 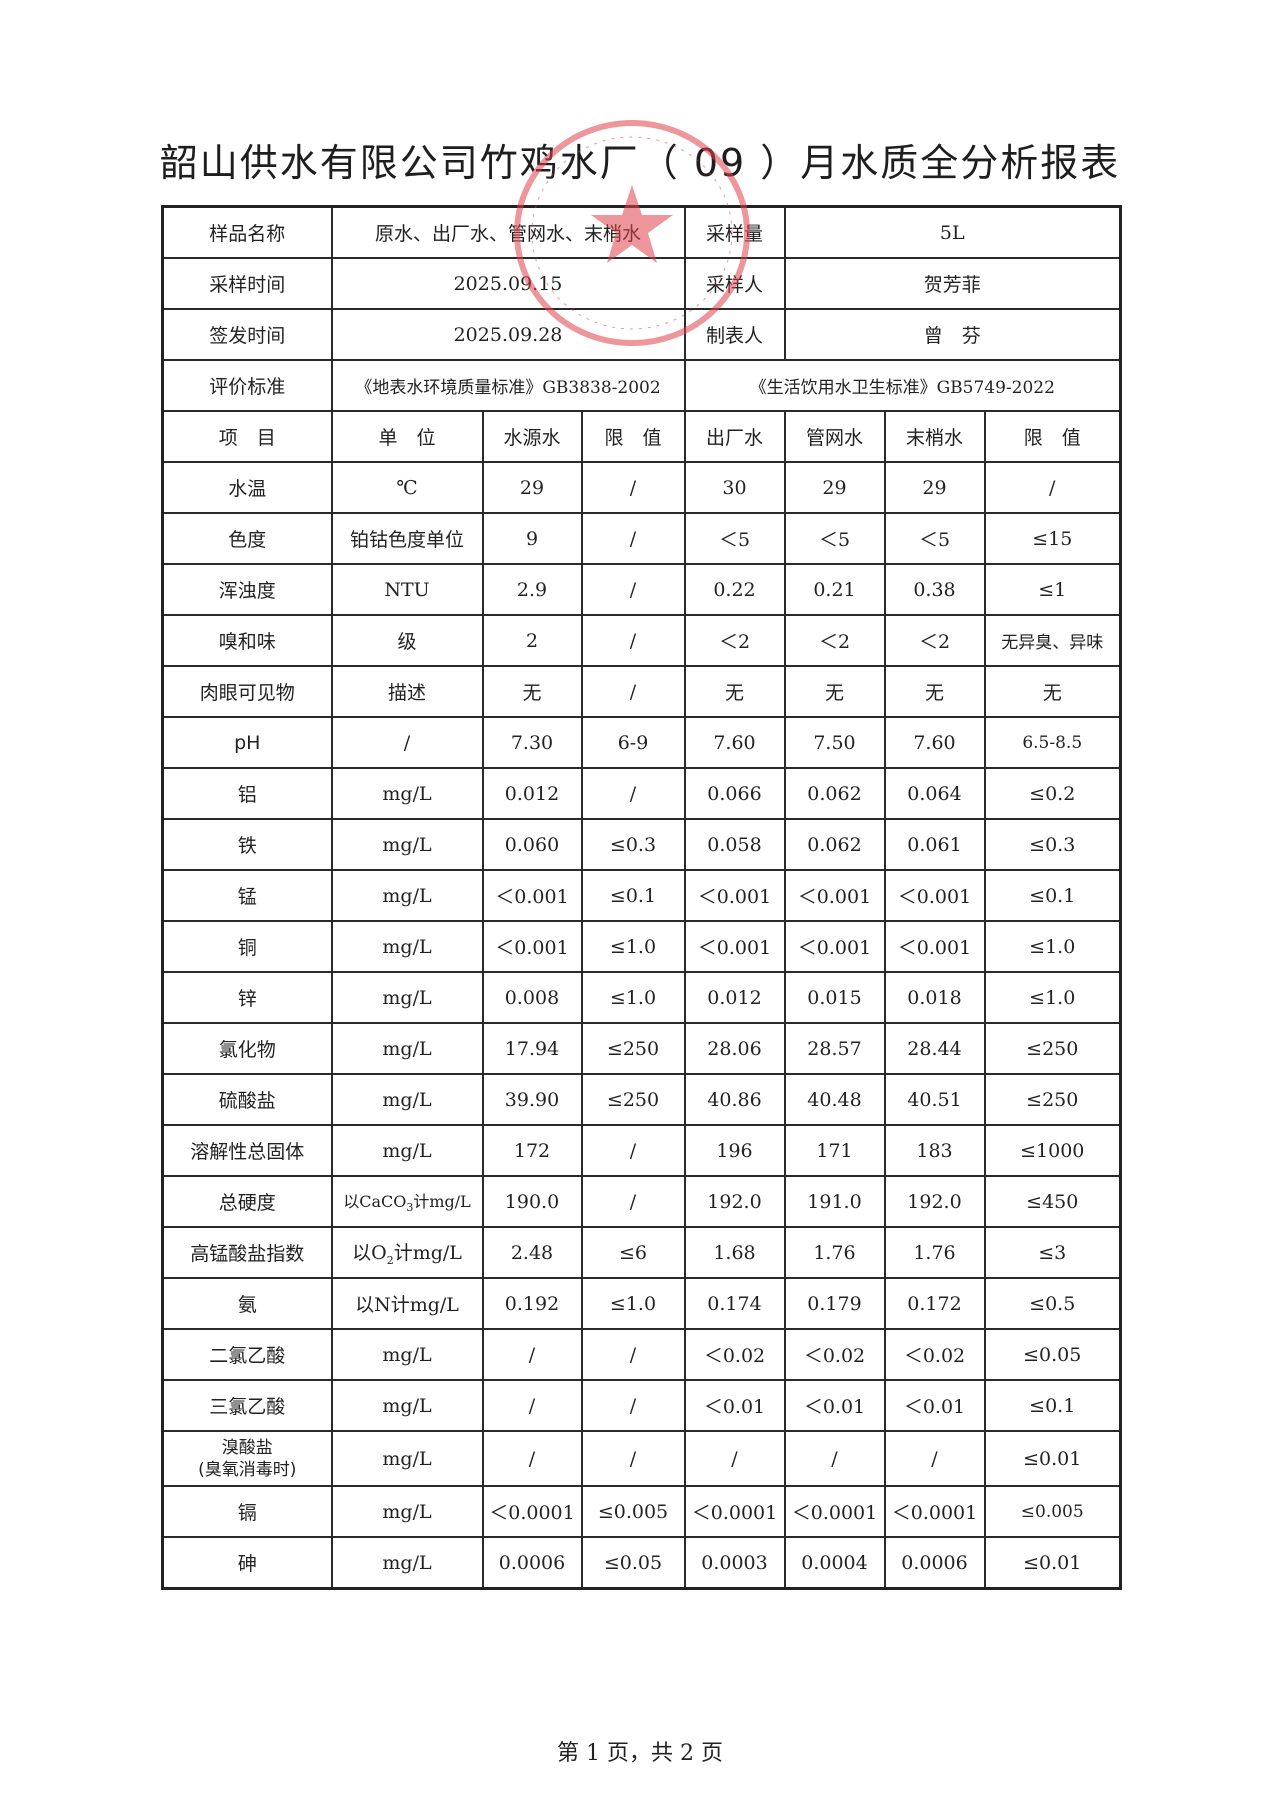 I want to click on table-row: 氨以N计mg/L 0.192 ≤1.0 0.174 0.179 0.172 ≤0.5, so click(x=641, y=1303).